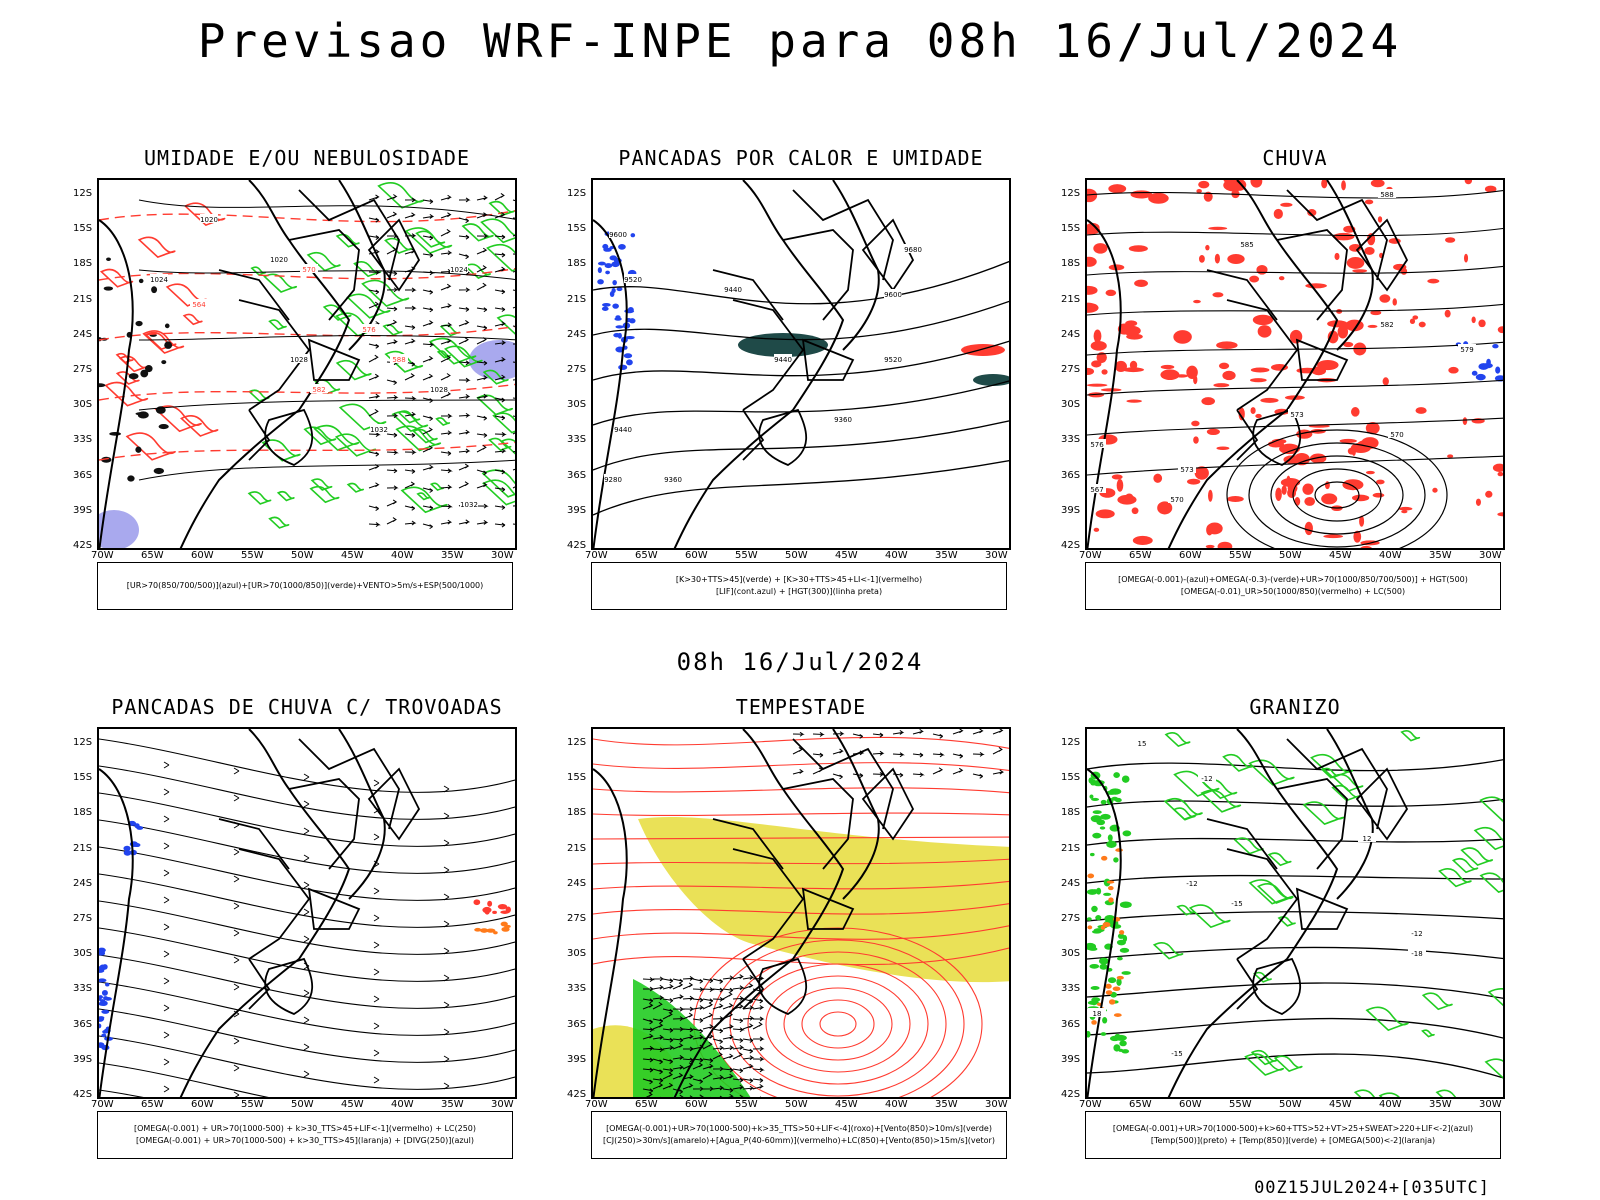  I want to click on contour-label: 1028, so click(439, 390).